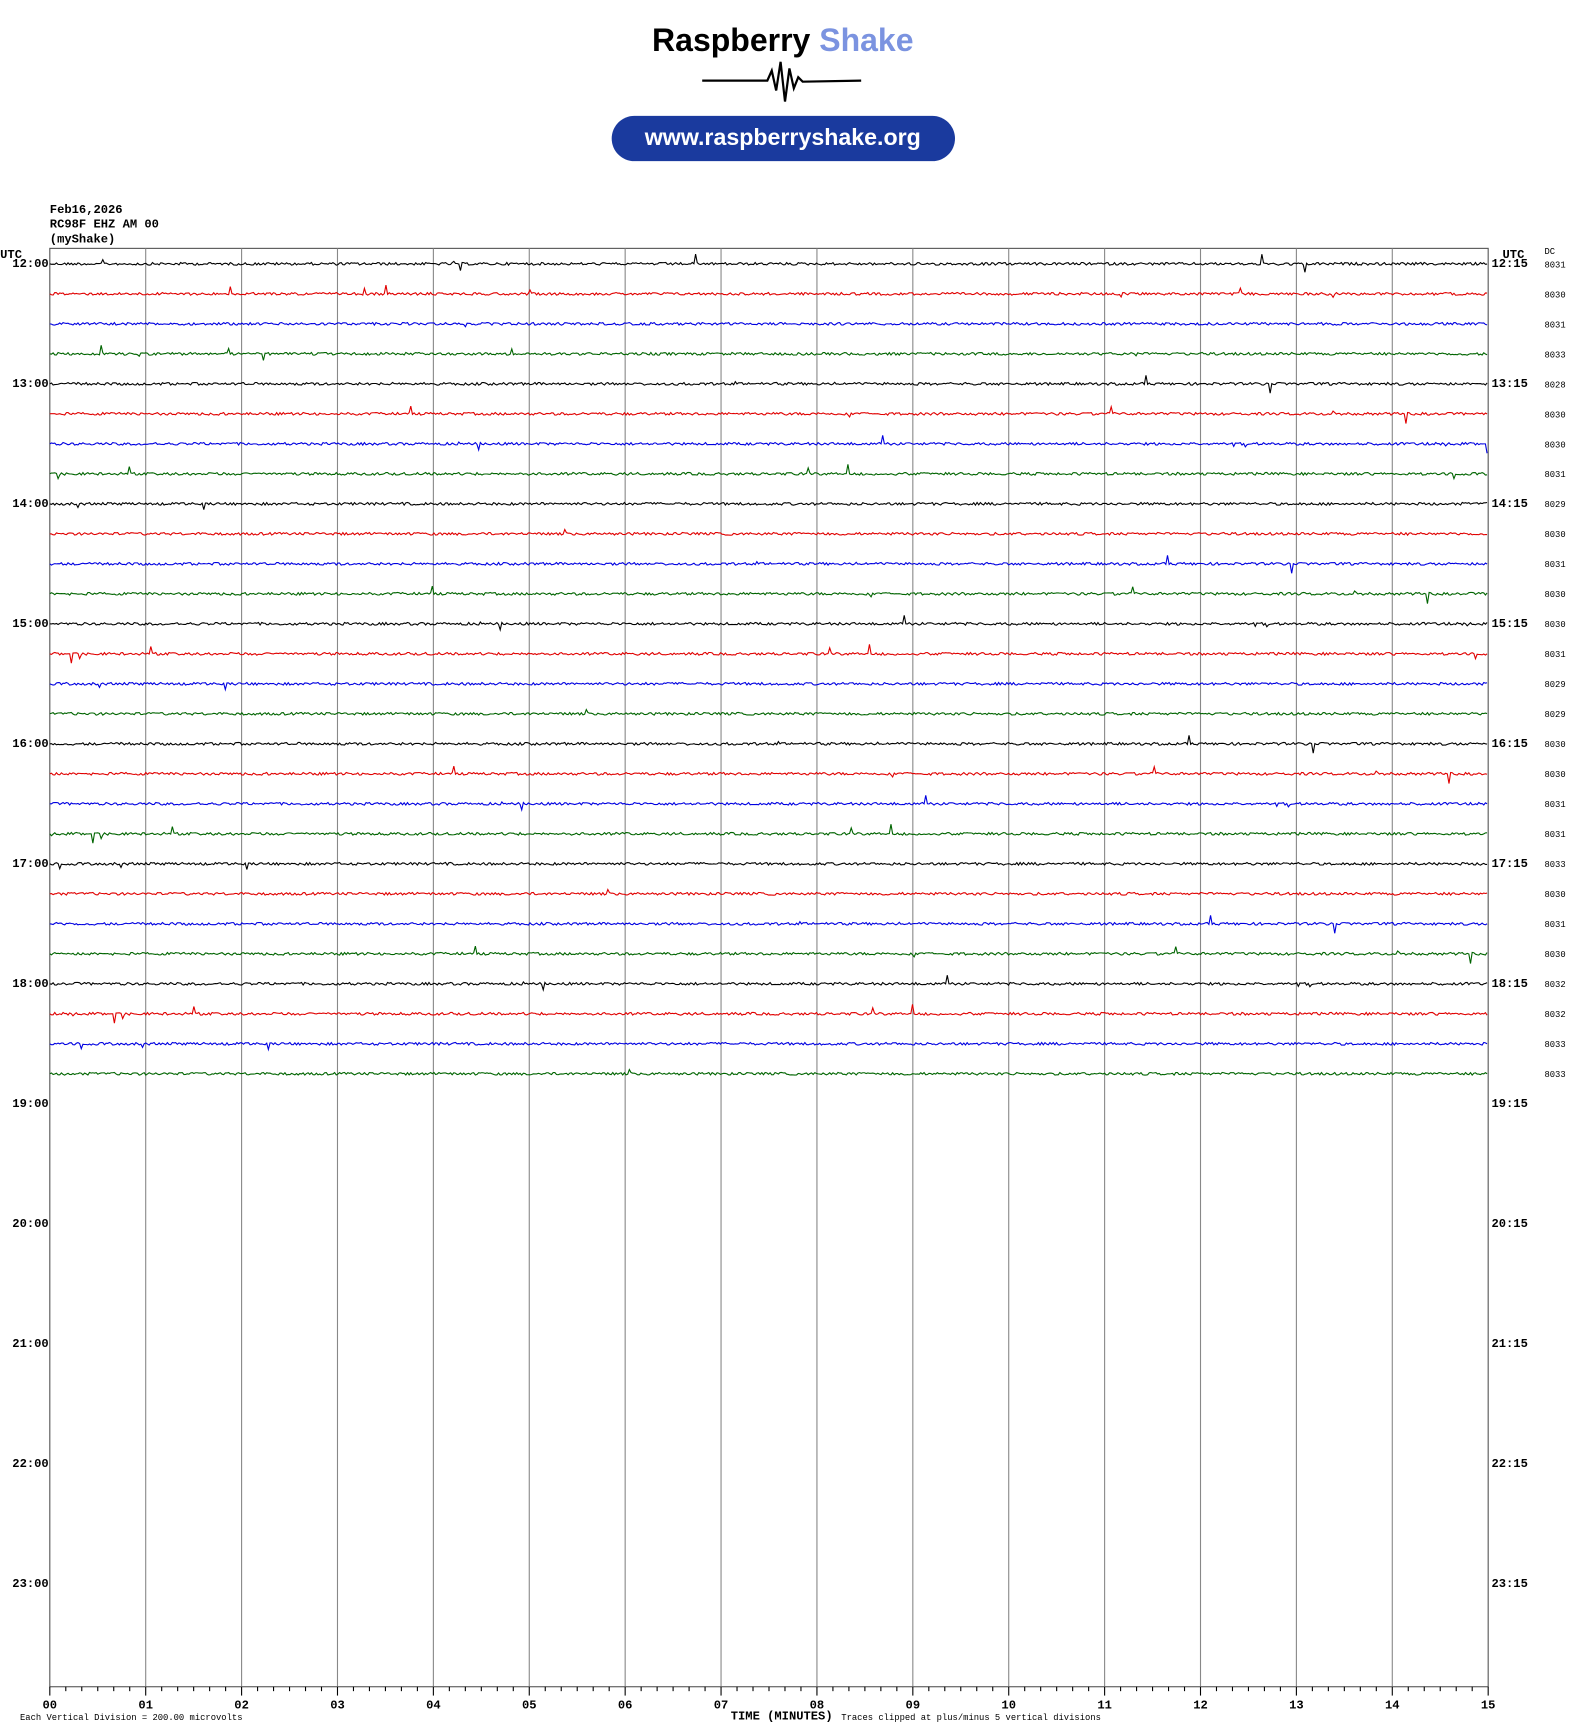 Image resolution: width=1570 pixels, height=1732 pixels. What do you see at coordinates (1509, 624) in the screenshot?
I see `right-time-label: 15:15` at bounding box center [1509, 624].